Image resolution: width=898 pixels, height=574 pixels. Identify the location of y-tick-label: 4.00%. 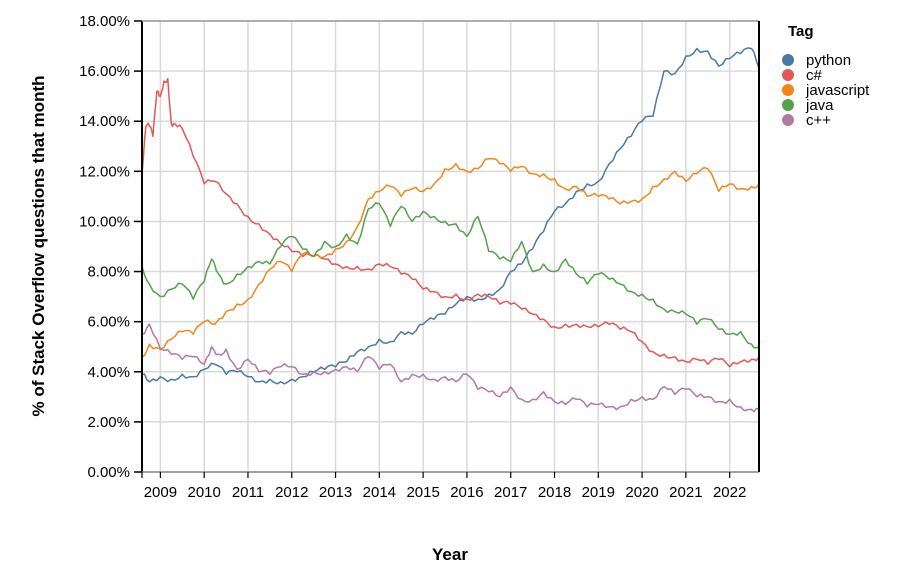
(108, 372).